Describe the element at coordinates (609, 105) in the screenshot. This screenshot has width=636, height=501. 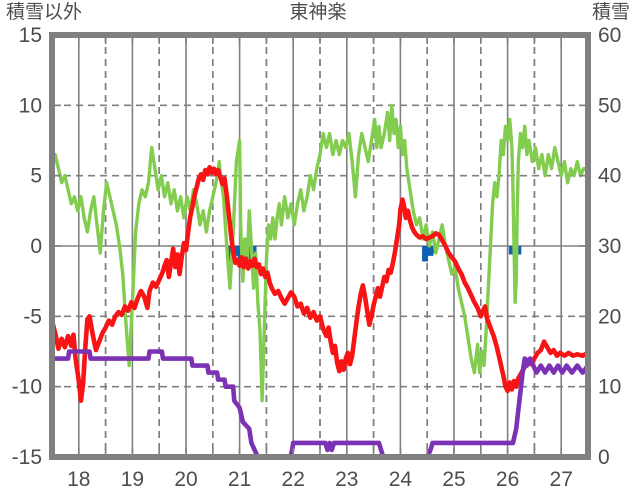
I see `y-axis-right-tick: 50` at that location.